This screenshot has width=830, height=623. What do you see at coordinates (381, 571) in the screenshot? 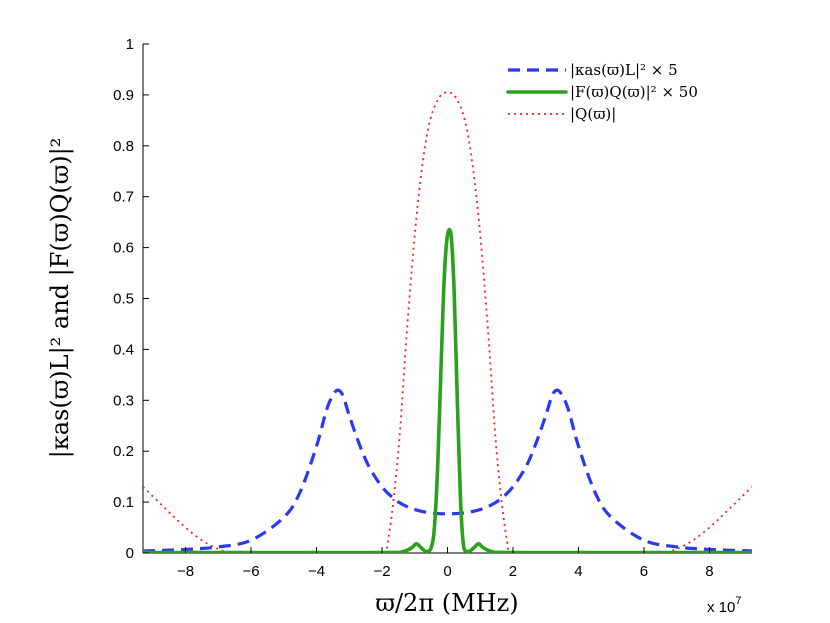
I see `x-tick-label: −2` at bounding box center [381, 571].